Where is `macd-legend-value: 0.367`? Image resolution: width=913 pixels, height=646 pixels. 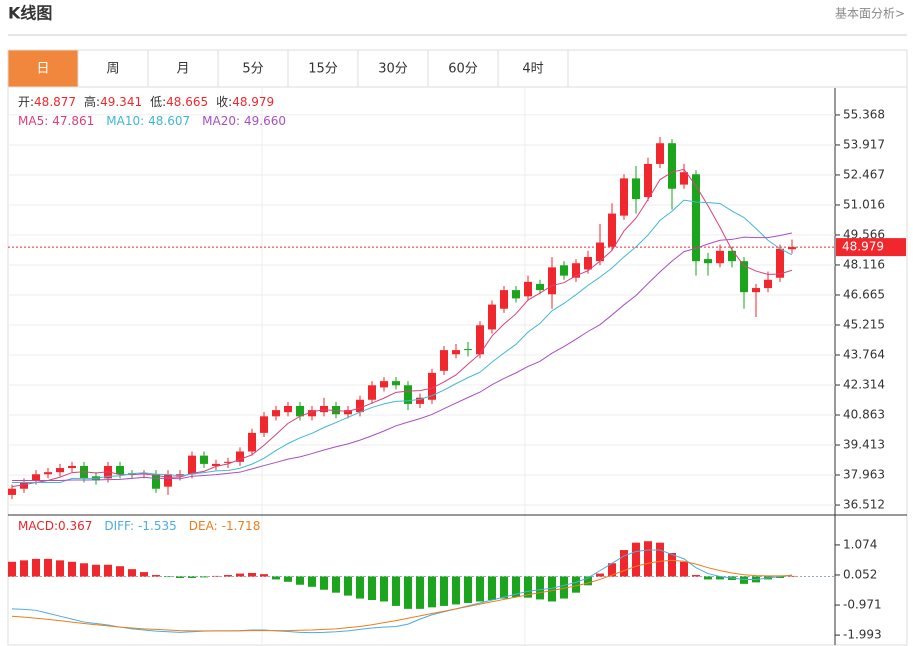 macd-legend-value: 0.367 is located at coordinates (75, 526).